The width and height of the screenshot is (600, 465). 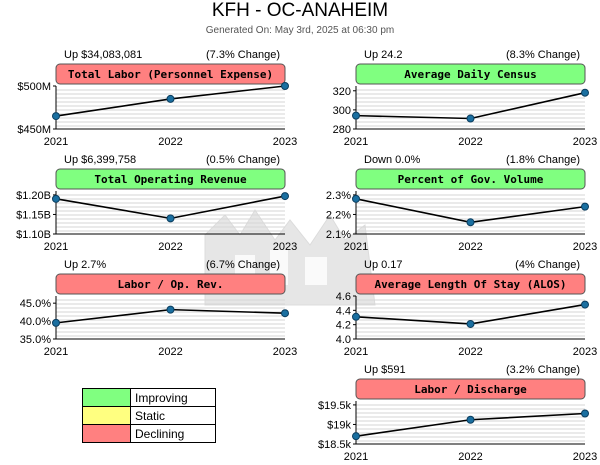 What do you see at coordinates (106, 433) in the screenshot?
I see `legend-swatch-declining` at bounding box center [106, 433].